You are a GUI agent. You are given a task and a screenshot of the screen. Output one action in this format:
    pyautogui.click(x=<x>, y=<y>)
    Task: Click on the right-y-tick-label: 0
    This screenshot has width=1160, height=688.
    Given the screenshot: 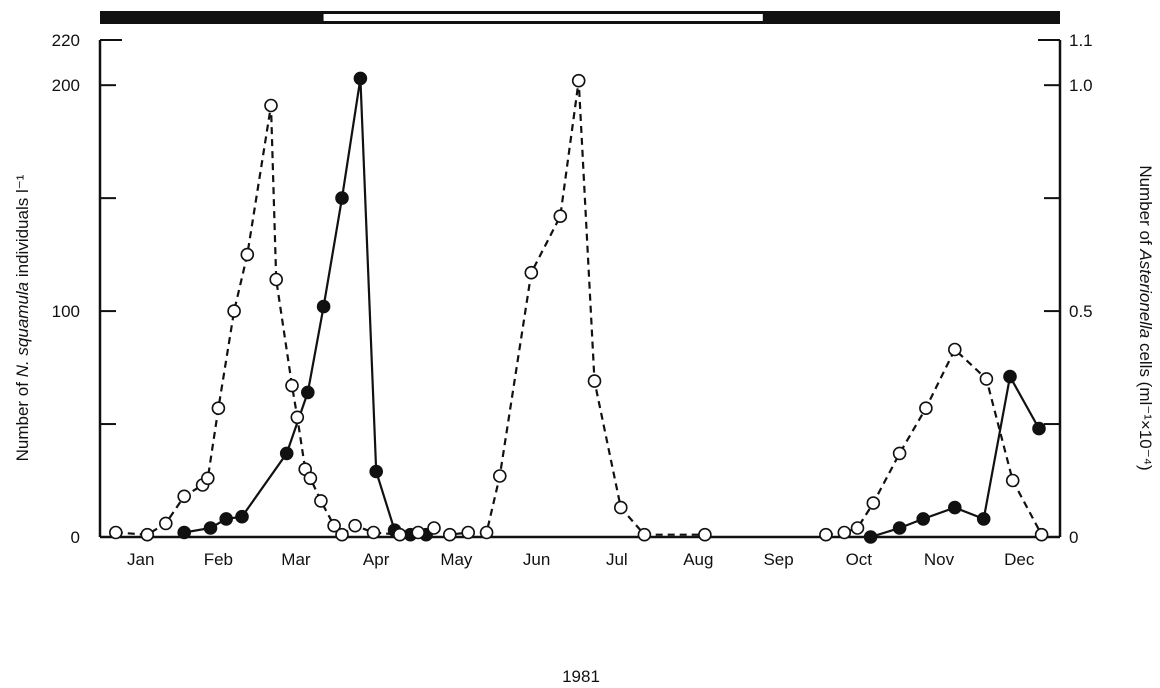 What is the action you would take?
    pyautogui.click(x=1073, y=537)
    